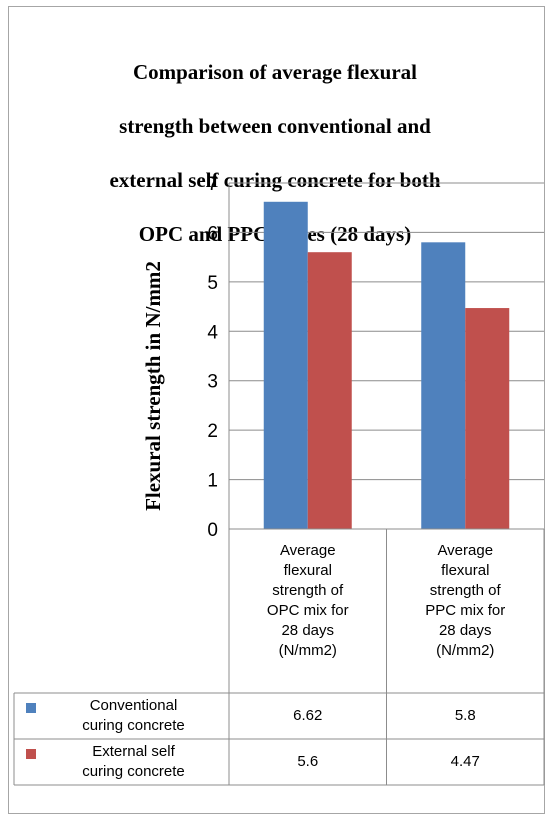 This screenshot has width=552, height=819. Describe the element at coordinates (308, 761) in the screenshot. I see `data-value-label: 5.6` at that location.